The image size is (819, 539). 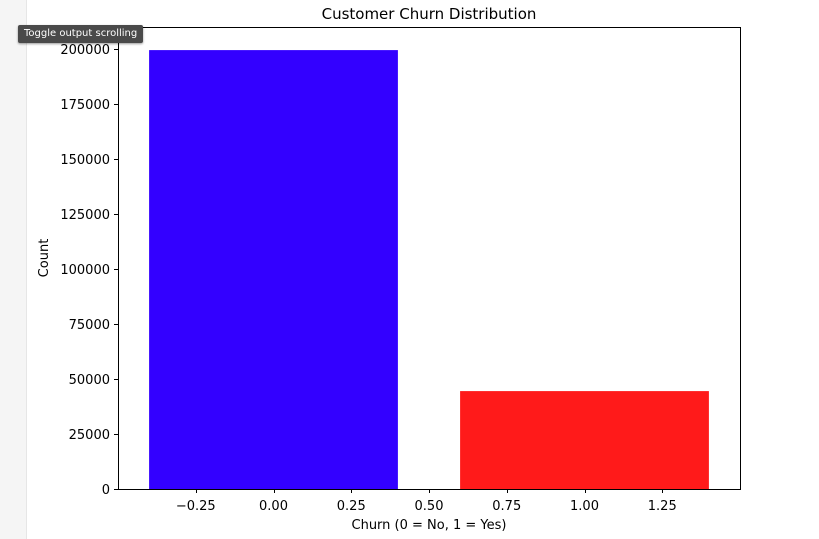 What do you see at coordinates (89, 325) in the screenshot?
I see `y-tick-label: 75000` at bounding box center [89, 325].